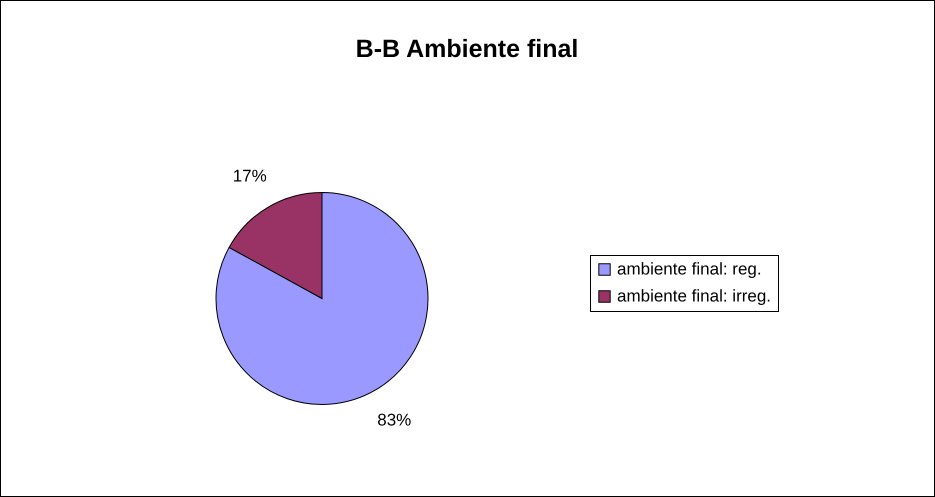 The width and height of the screenshot is (935, 497). What do you see at coordinates (394, 420) in the screenshot?
I see `data-label: 83%` at bounding box center [394, 420].